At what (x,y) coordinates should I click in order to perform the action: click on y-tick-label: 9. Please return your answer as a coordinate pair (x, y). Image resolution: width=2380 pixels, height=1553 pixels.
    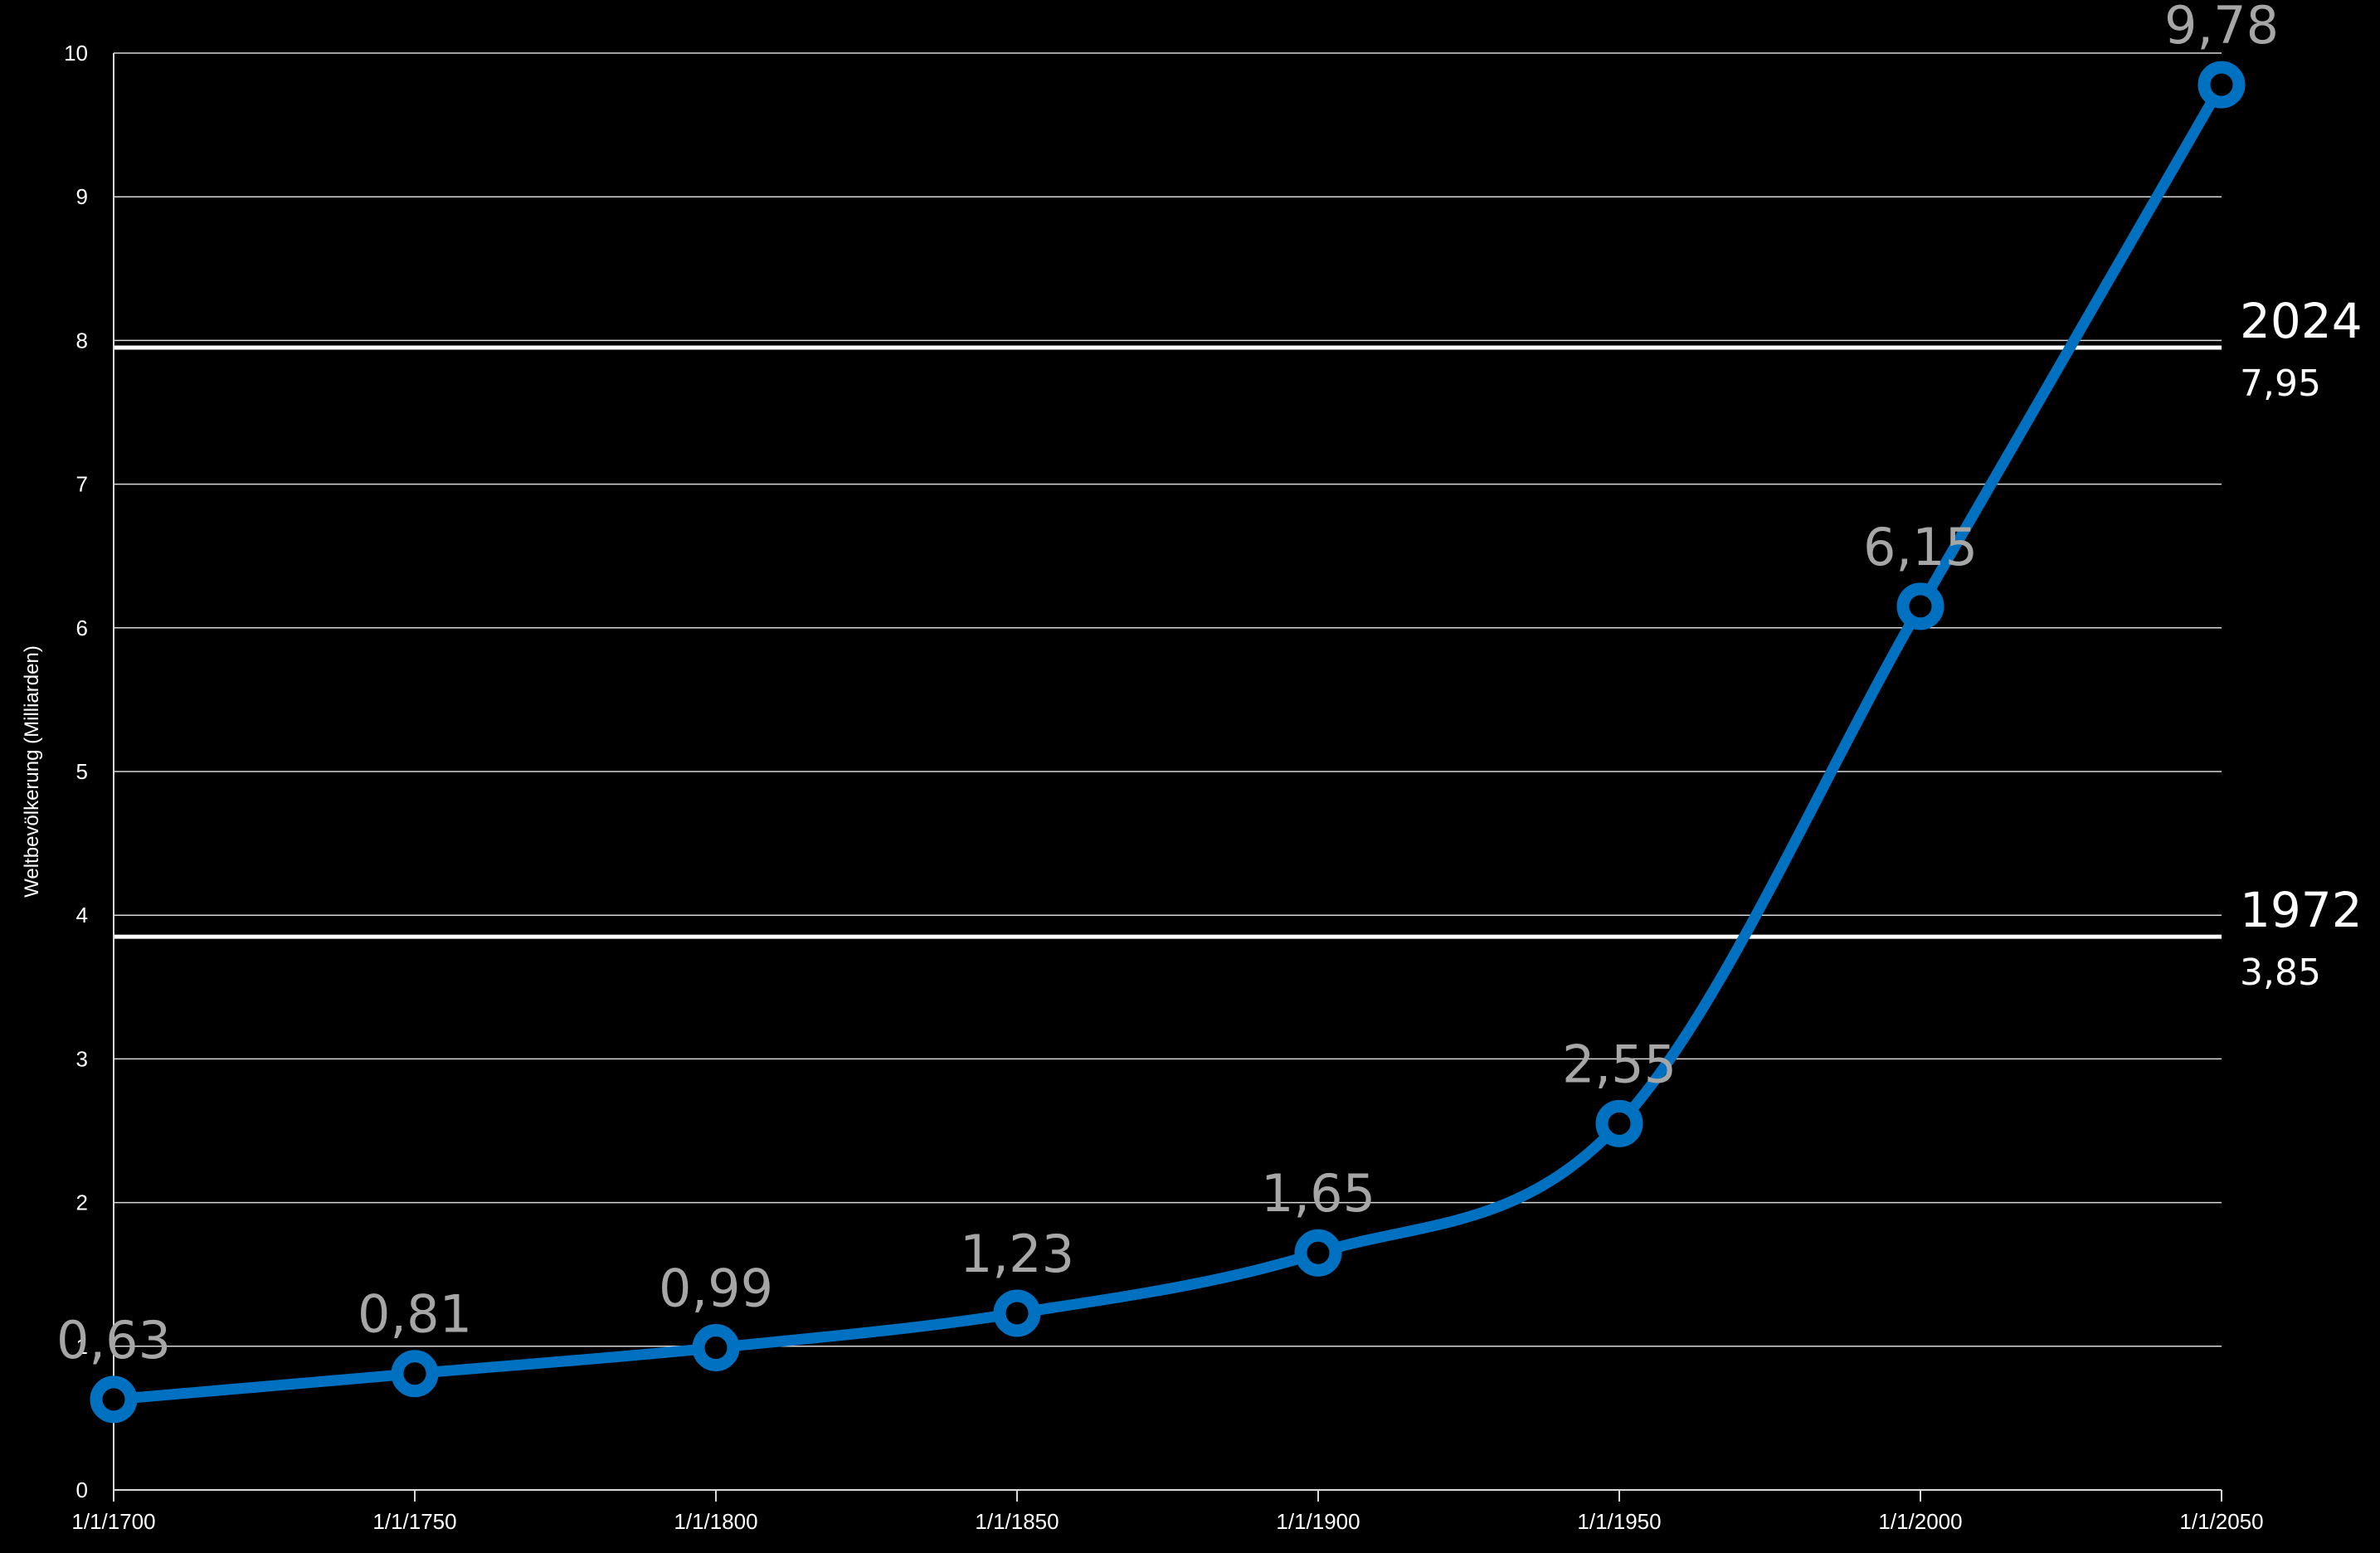
    Looking at the image, I should click on (82, 196).